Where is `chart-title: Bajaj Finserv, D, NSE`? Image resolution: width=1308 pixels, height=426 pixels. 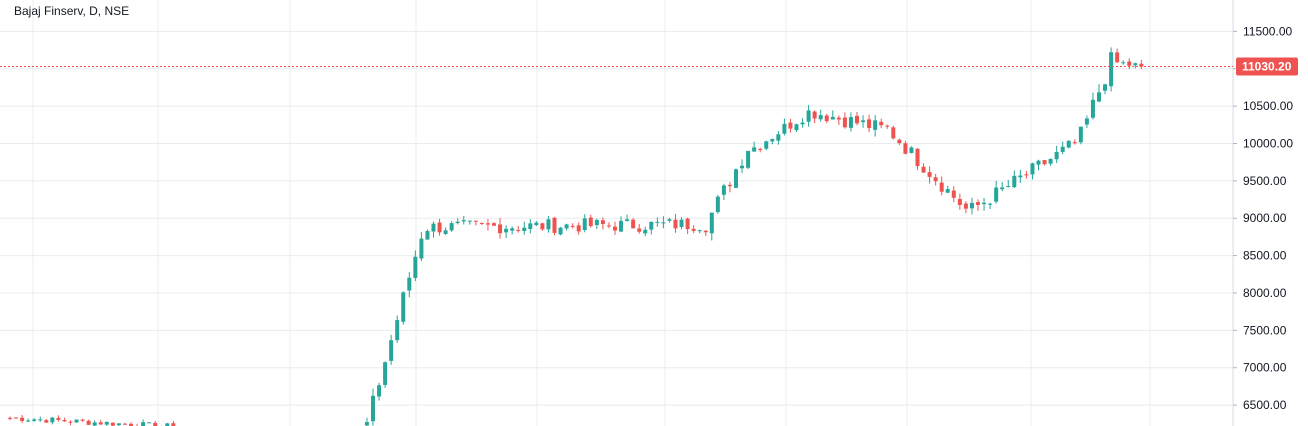
chart-title: Bajaj Finserv, D, NSE is located at coordinates (71, 11).